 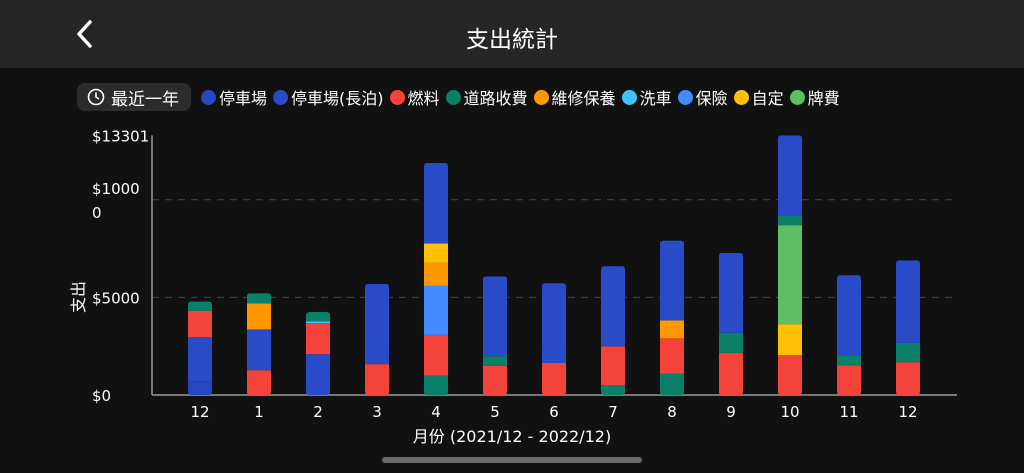 I want to click on legend-item: 停車場, so click(x=234, y=97).